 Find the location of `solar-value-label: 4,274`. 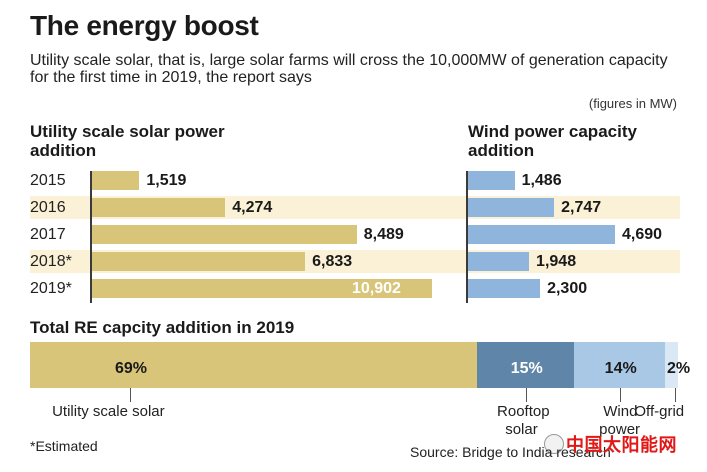

solar-value-label: 4,274 is located at coordinates (252, 207).